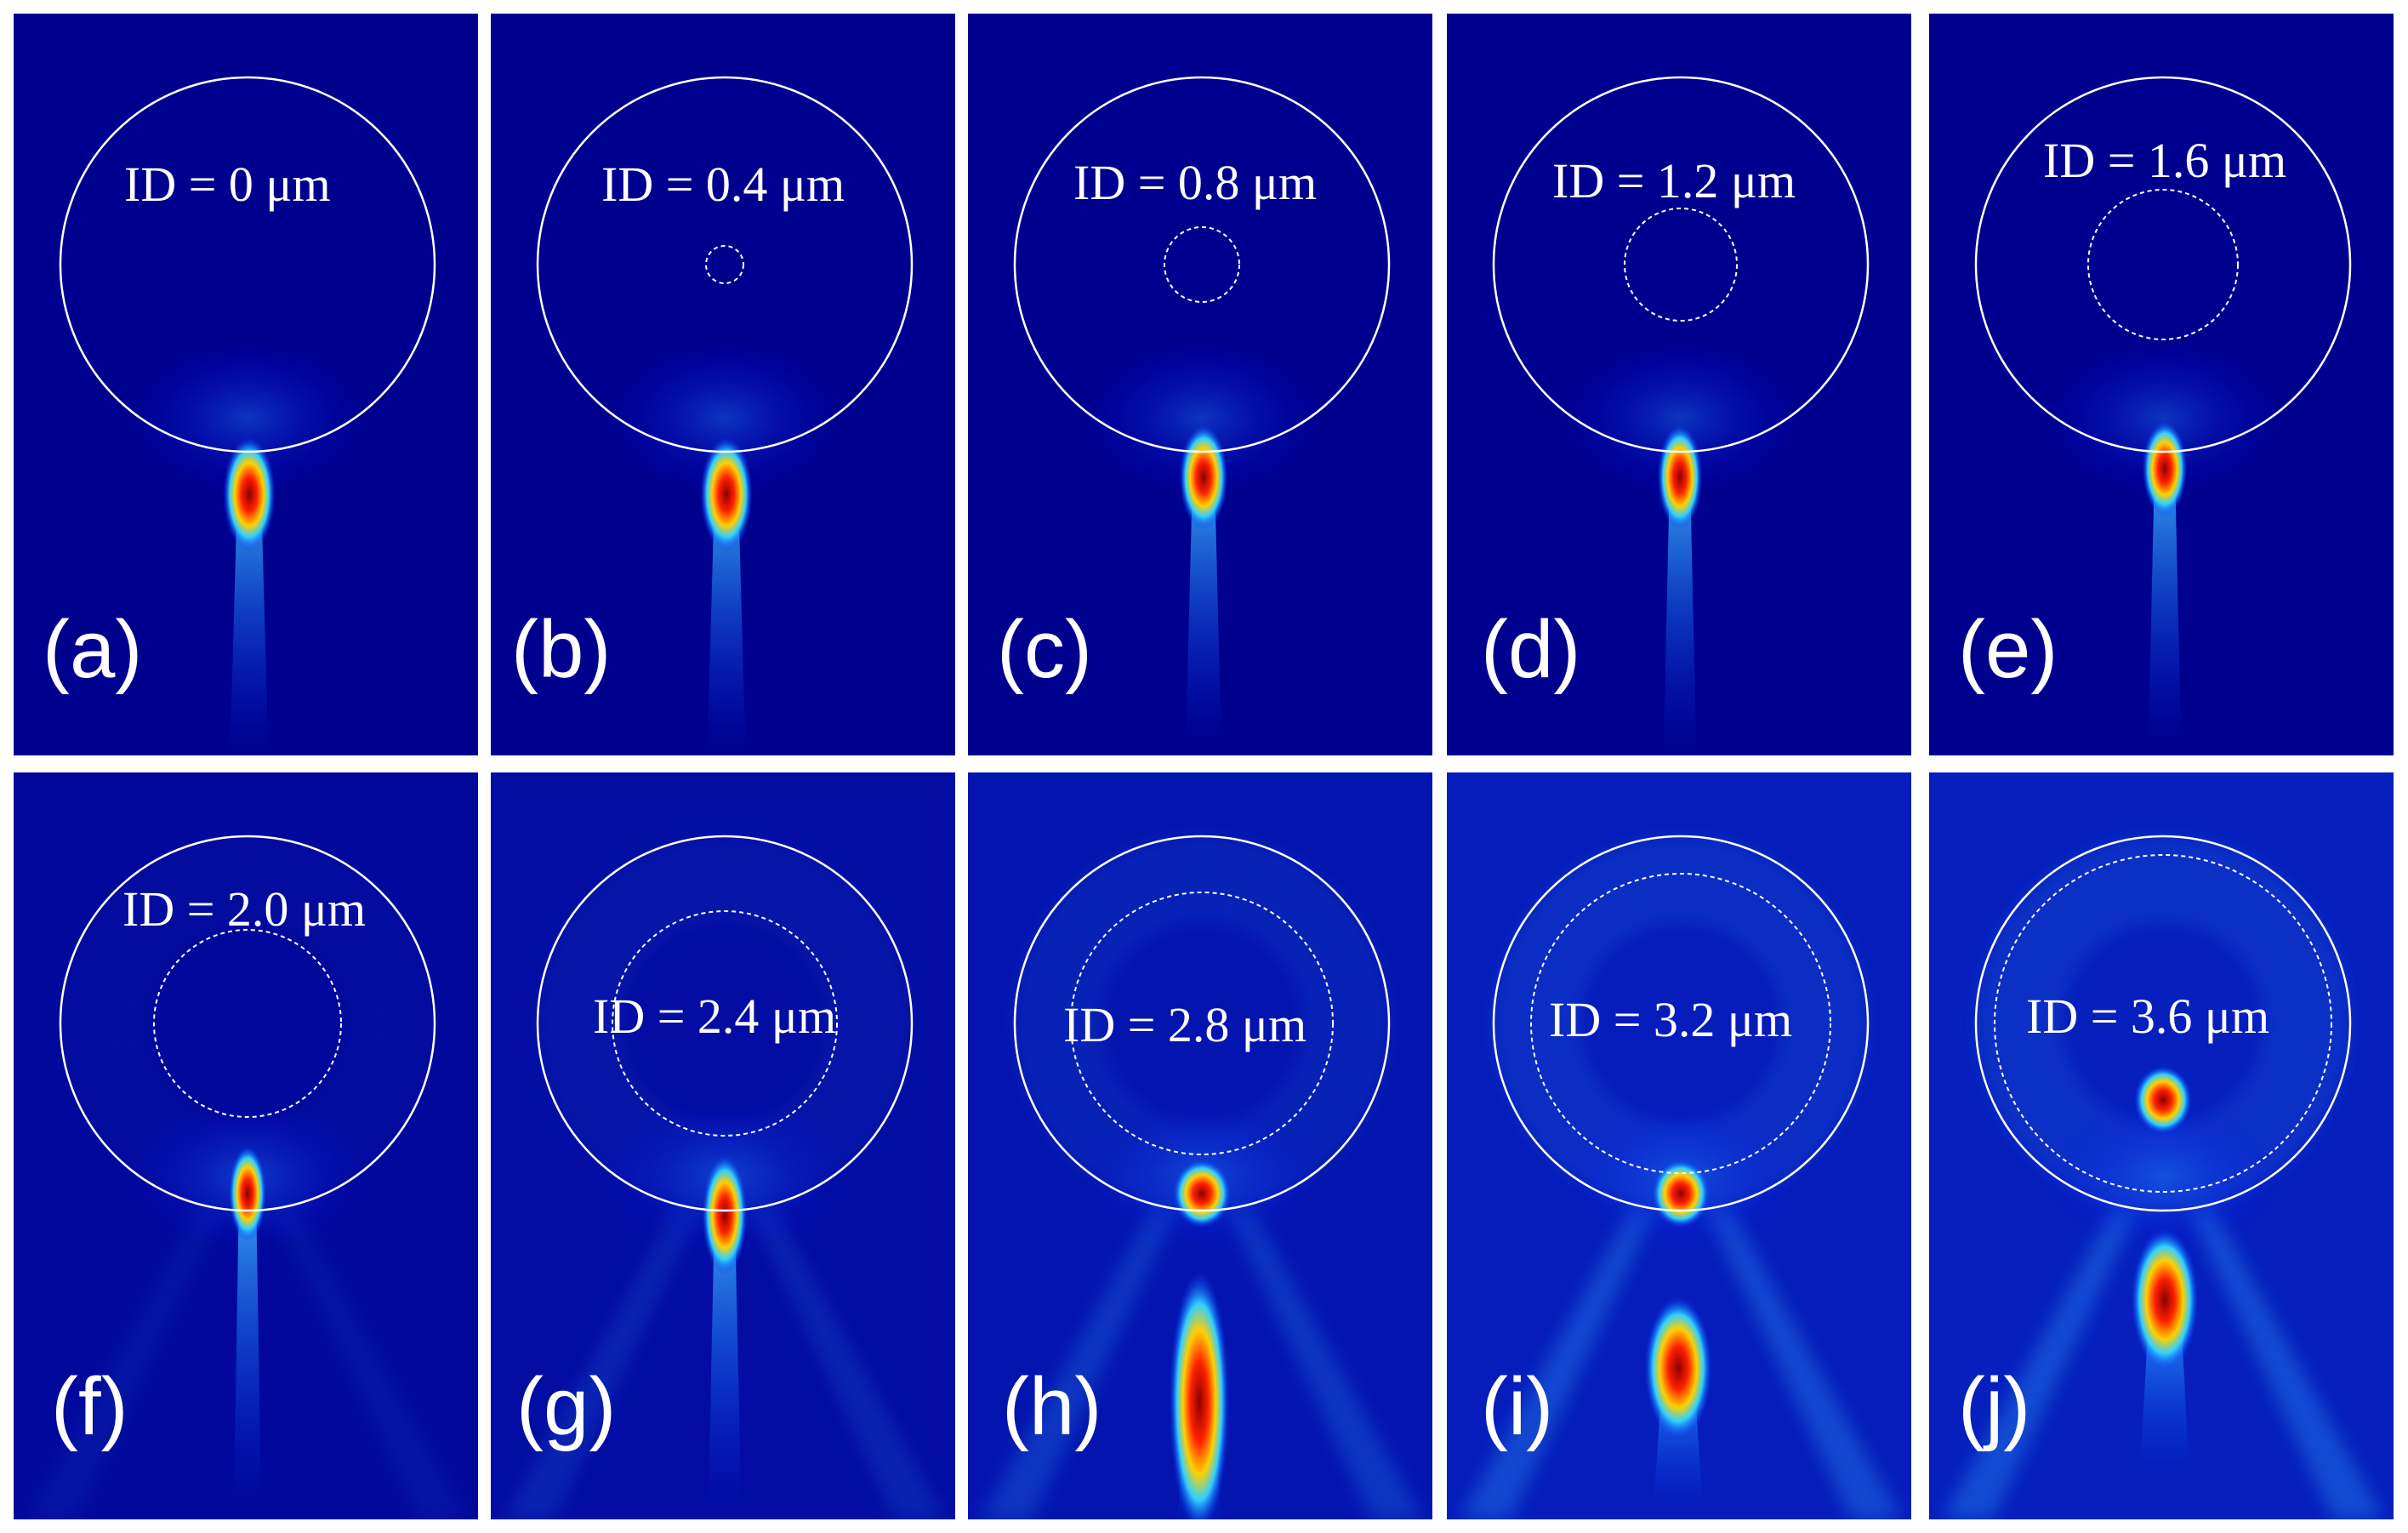 This screenshot has height=1533, width=2408. I want to click on id-label-g: ID = 2.4 μm, so click(715, 1017).